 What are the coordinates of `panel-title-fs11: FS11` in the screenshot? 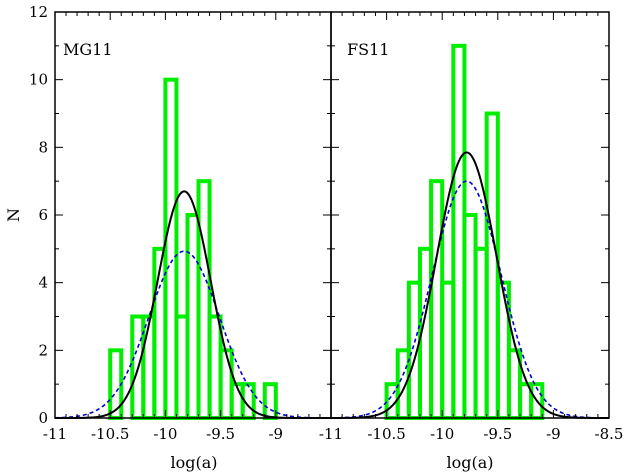 It's located at (368, 49).